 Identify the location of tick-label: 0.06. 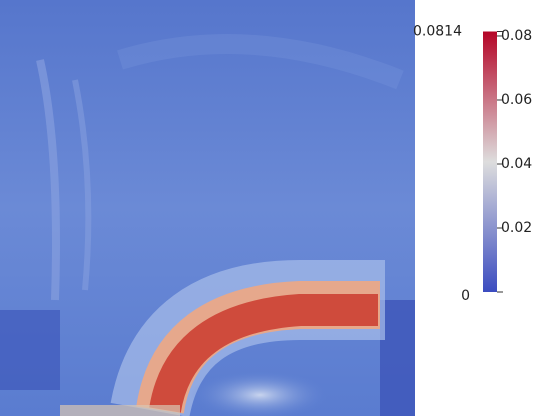
(516, 100).